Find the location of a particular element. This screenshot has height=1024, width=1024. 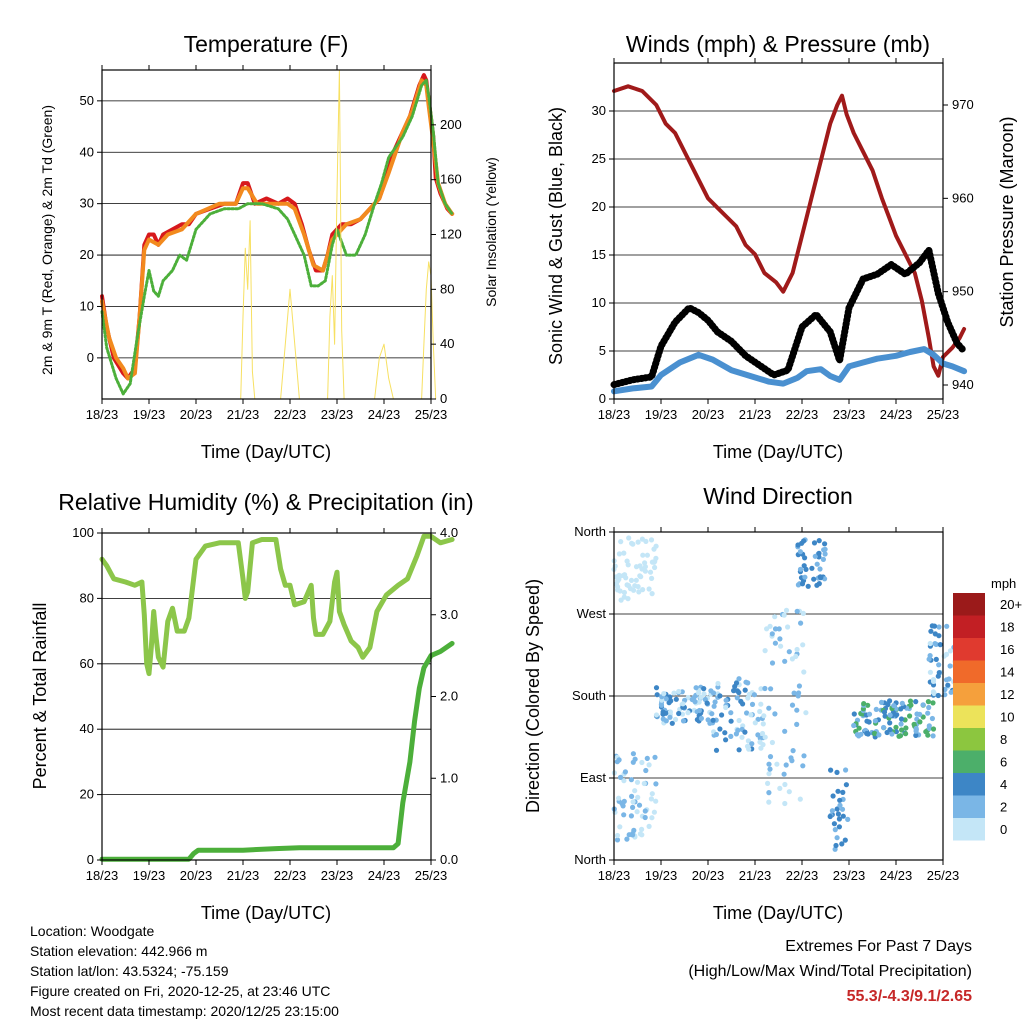

extremes-title: Extremes For Past 7 Days is located at coordinates (878, 946).